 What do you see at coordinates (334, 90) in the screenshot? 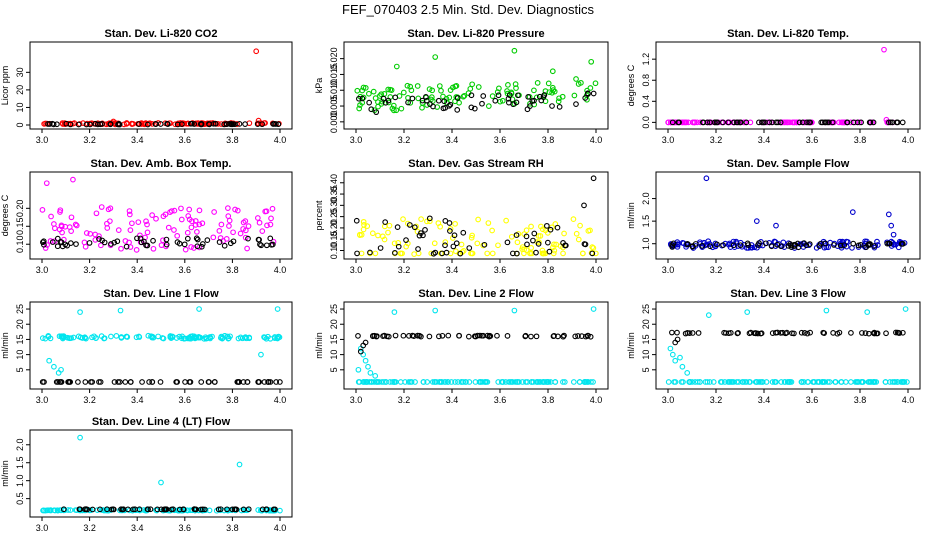
I see `y-tick-label: 0.010` at bounding box center [334, 90].